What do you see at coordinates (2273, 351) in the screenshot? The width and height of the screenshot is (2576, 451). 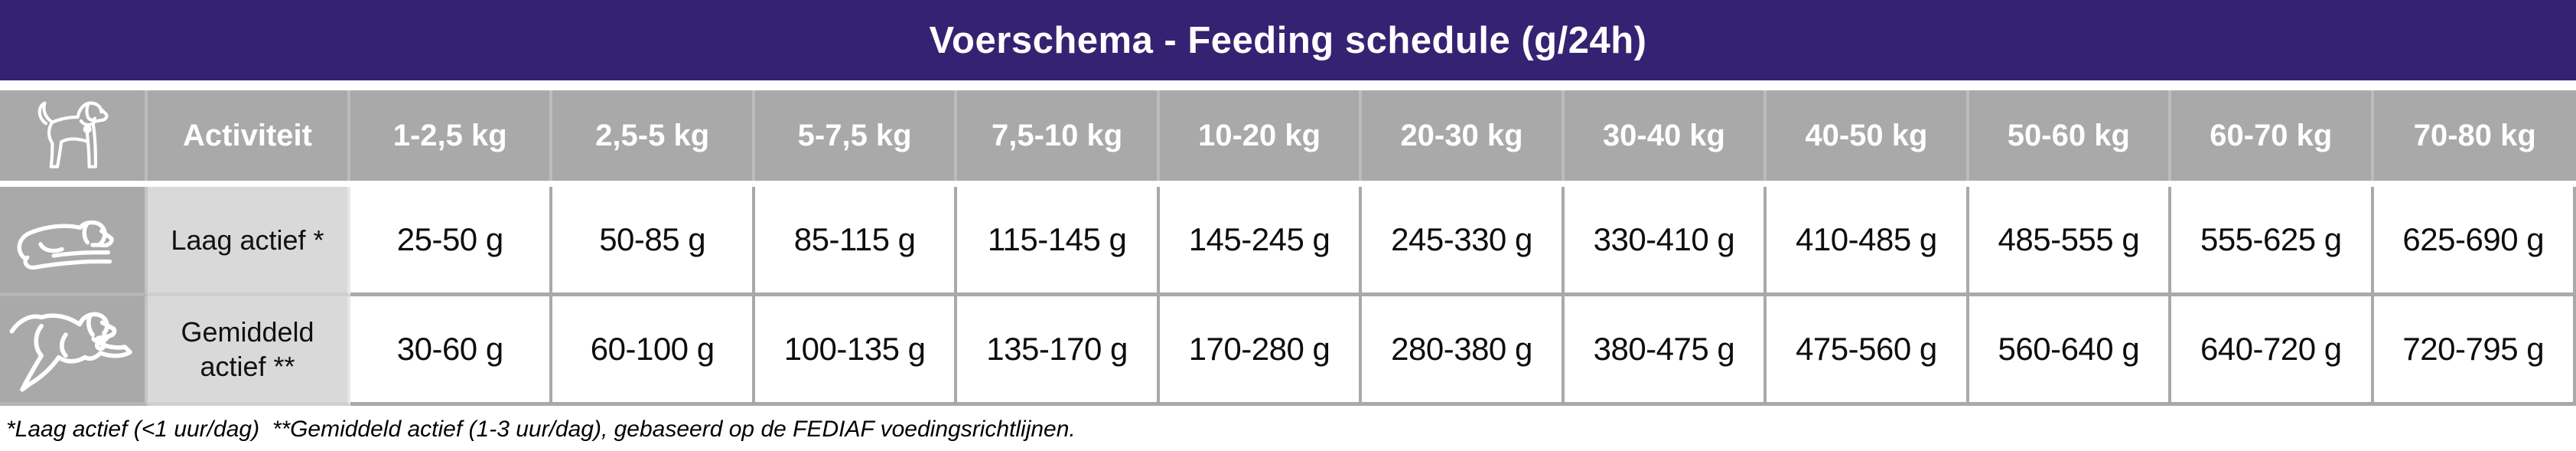 I see `value-med-10: 640-720 g` at bounding box center [2273, 351].